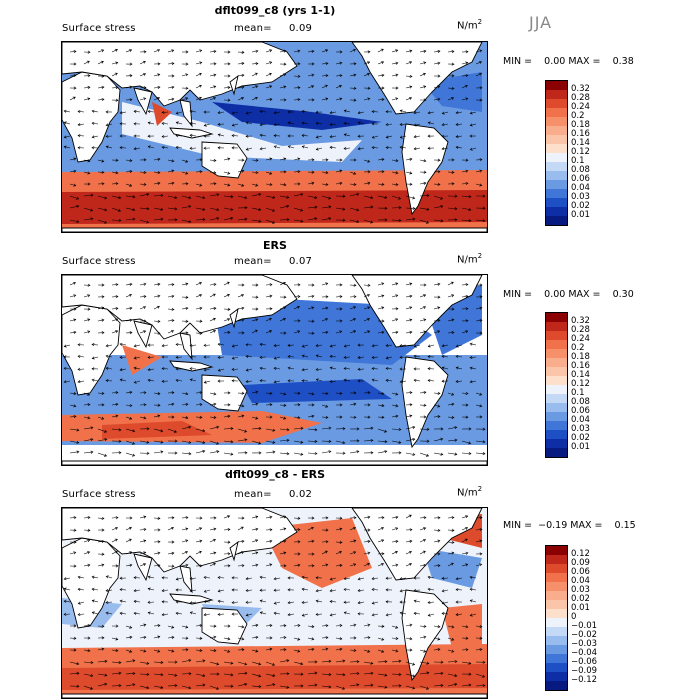  What do you see at coordinates (584, 635) in the screenshot?
I see `colorbar-tick-label: −0.02` at bounding box center [584, 635].